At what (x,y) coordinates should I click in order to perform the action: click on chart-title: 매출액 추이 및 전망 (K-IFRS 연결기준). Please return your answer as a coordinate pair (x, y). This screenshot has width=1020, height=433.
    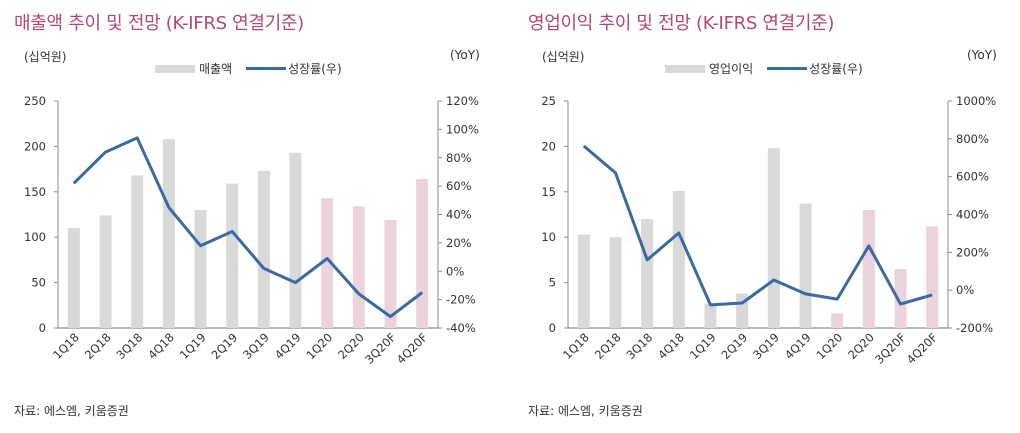
    Looking at the image, I should click on (159, 23).